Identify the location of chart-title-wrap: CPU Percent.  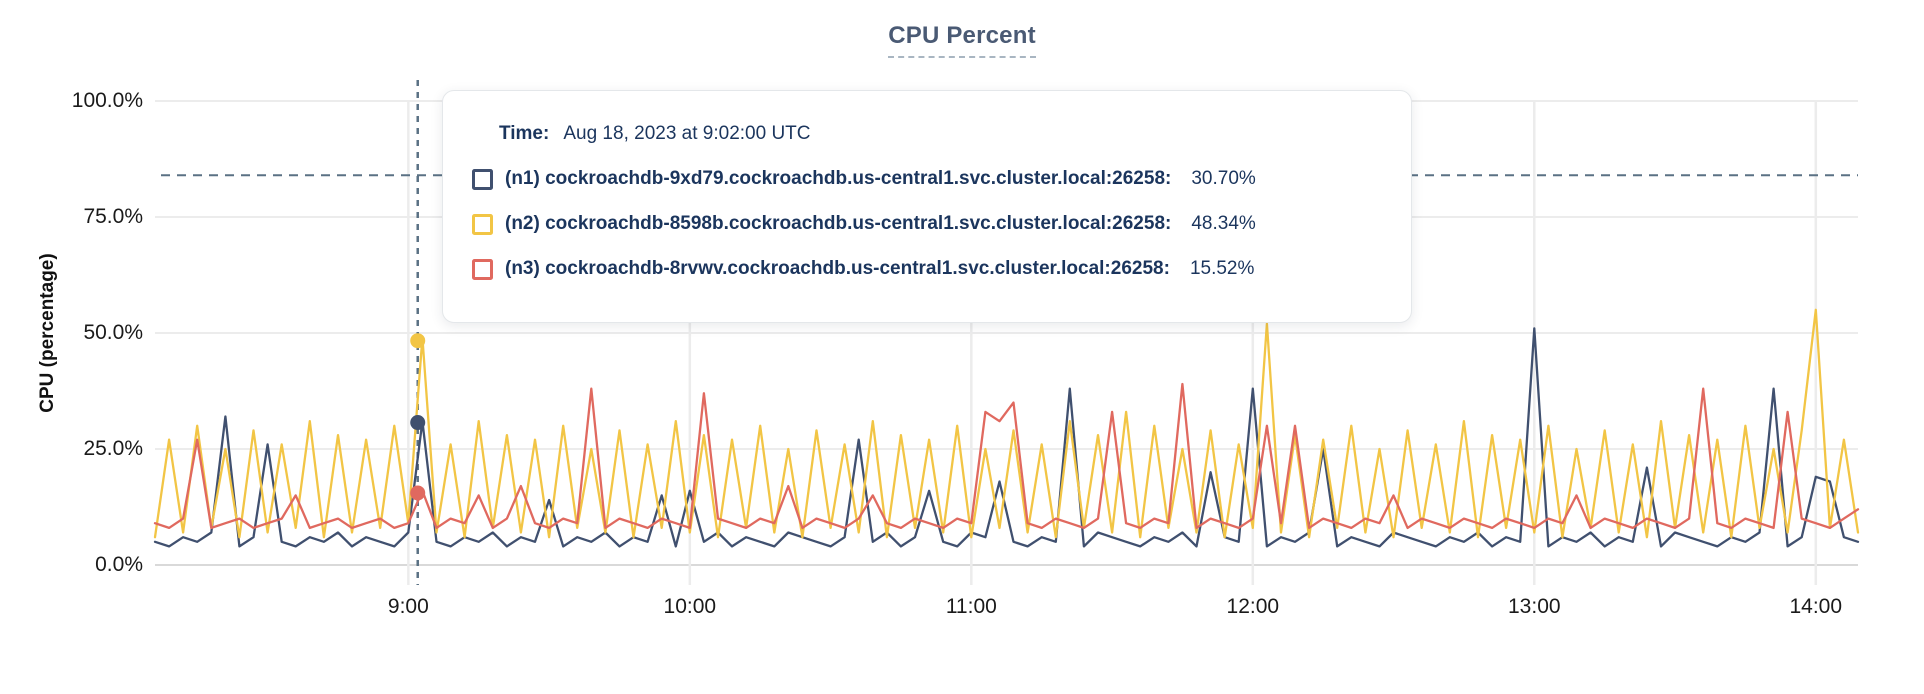
(962, 40).